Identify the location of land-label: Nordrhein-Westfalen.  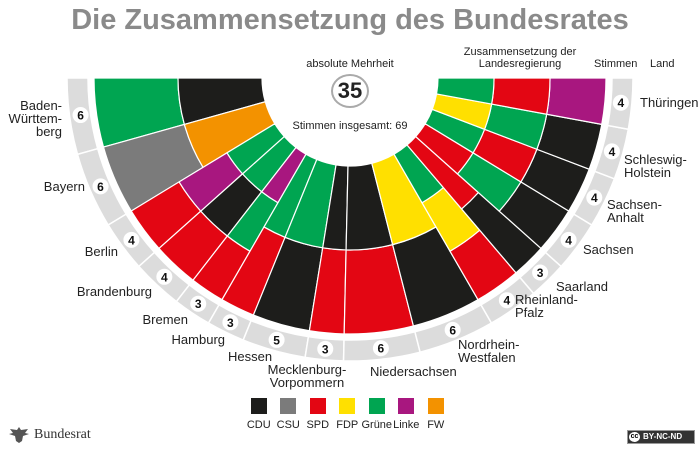
(488, 351).